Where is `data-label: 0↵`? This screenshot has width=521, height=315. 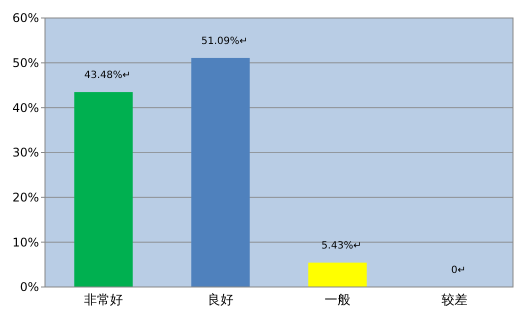
data-label: 0↵ is located at coordinates (458, 270).